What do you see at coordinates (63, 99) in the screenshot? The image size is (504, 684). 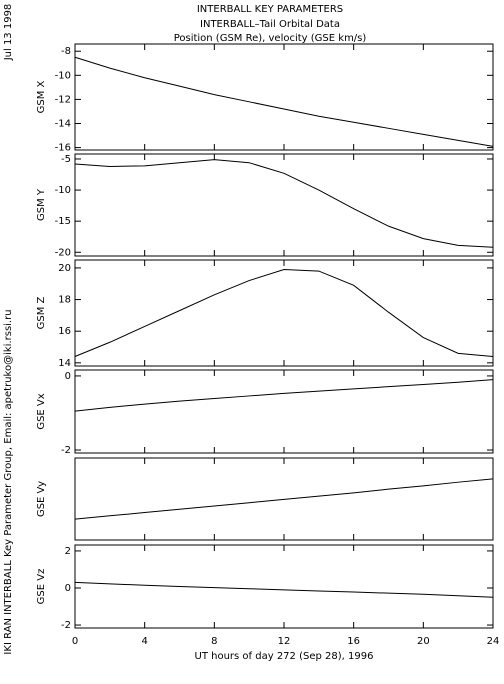 I see `y-tick-label: -12` at bounding box center [63, 99].